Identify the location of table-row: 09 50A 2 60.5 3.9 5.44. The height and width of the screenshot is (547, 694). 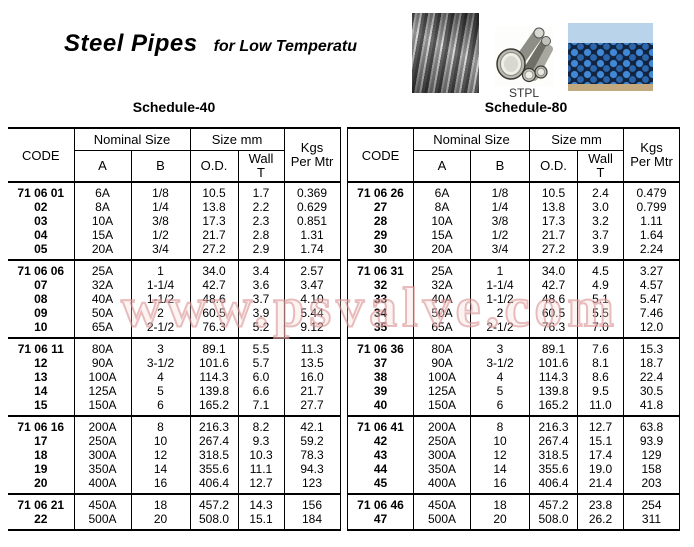
(174, 313).